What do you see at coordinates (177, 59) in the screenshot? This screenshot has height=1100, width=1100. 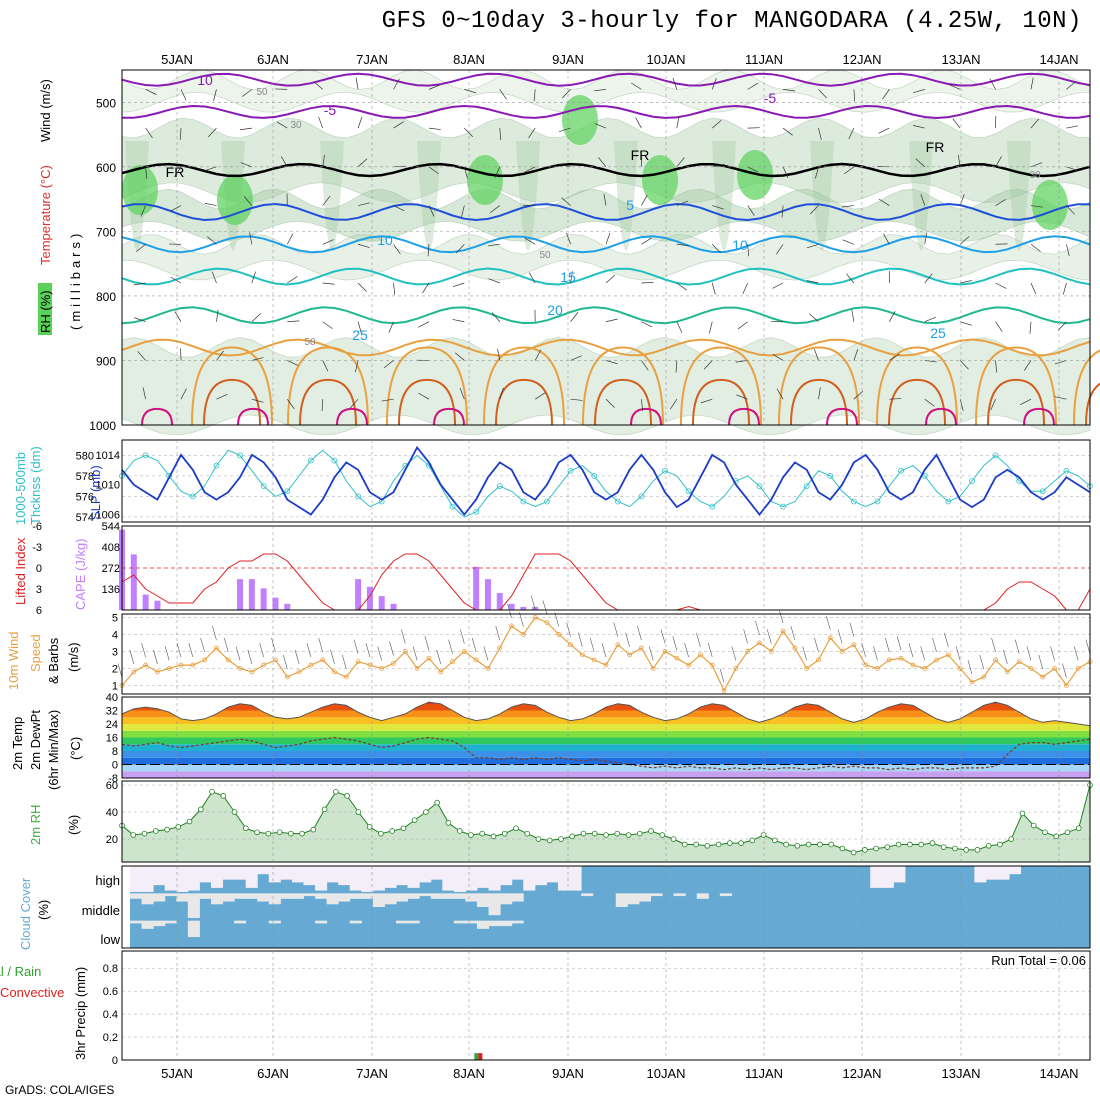 I see `top-date-label: 5JAN` at bounding box center [177, 59].